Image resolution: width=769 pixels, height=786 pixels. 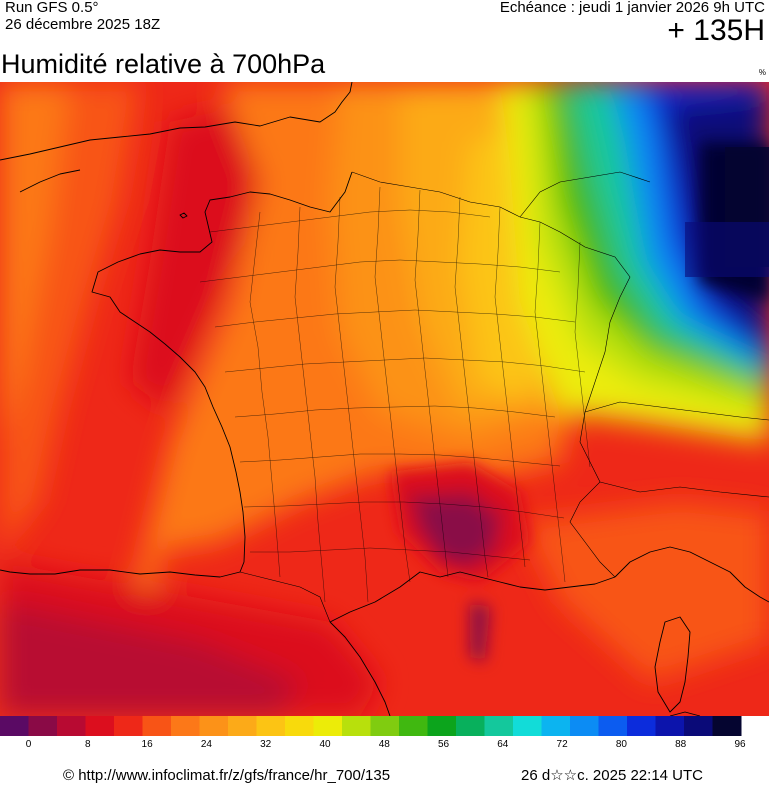 I want to click on scale-tick-label: 16, so click(x=147, y=744).